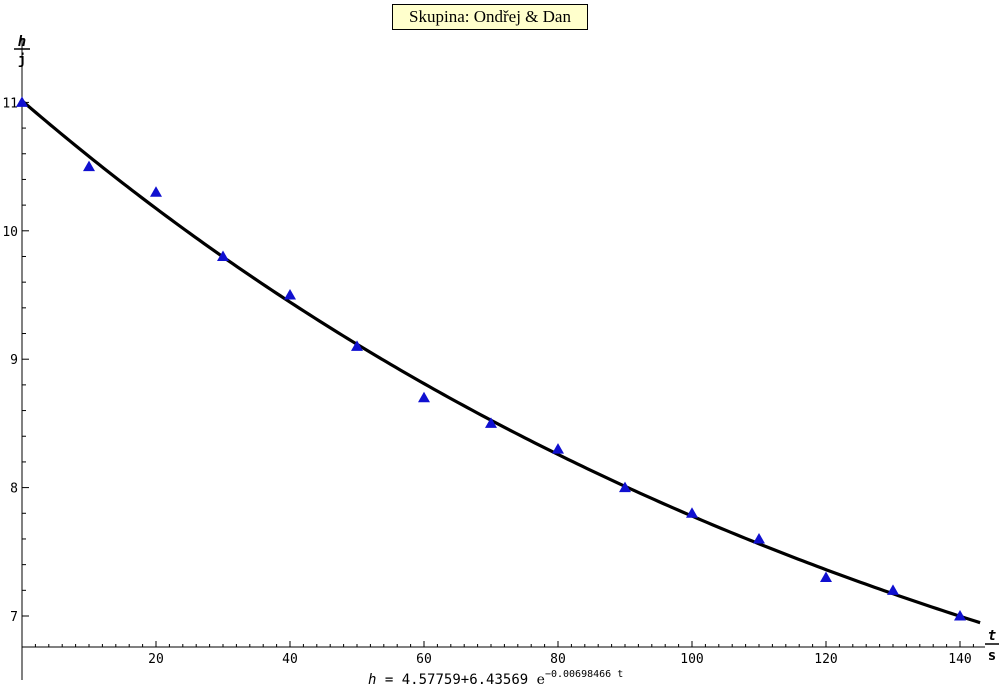 This screenshot has width=1000, height=696. What do you see at coordinates (14, 489) in the screenshot?
I see `y-tick-label: 8` at bounding box center [14, 489].